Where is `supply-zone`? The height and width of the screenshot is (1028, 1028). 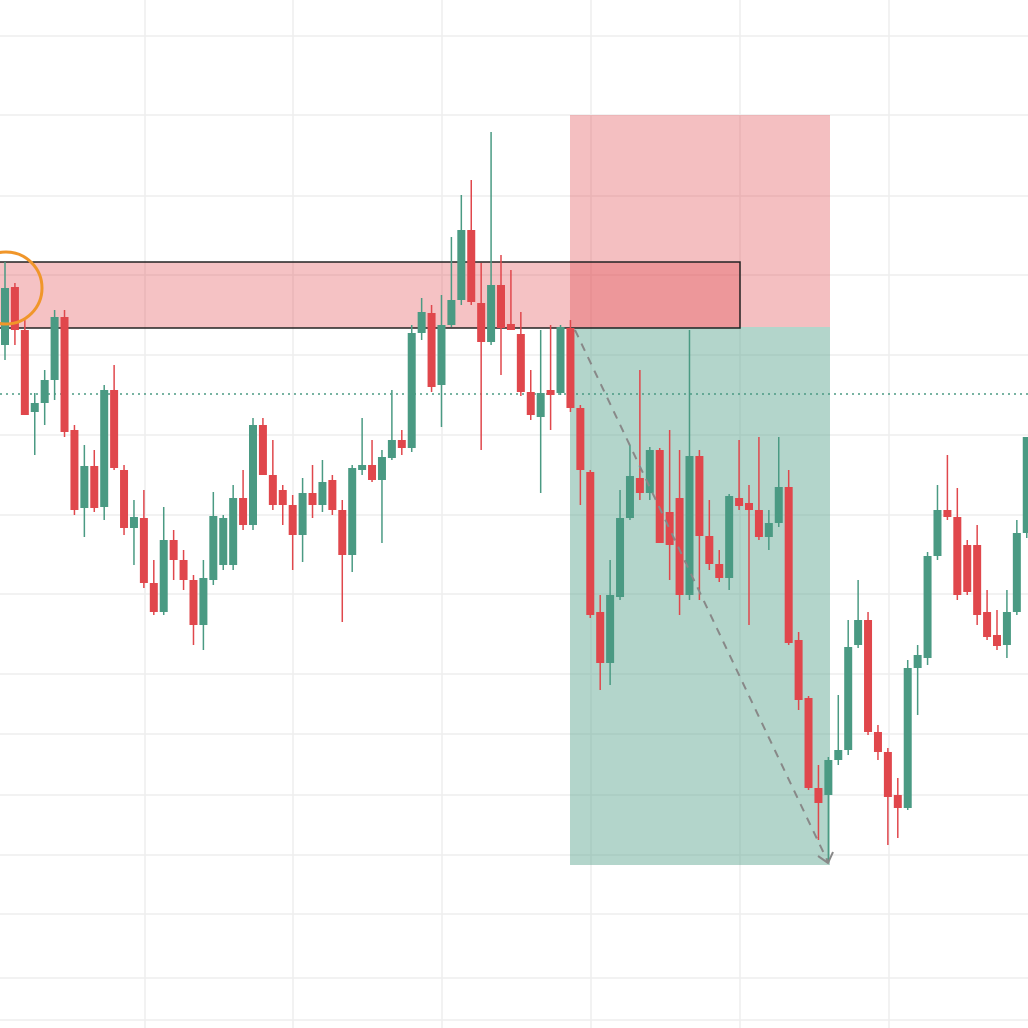 supply-zone is located at coordinates (370, 295).